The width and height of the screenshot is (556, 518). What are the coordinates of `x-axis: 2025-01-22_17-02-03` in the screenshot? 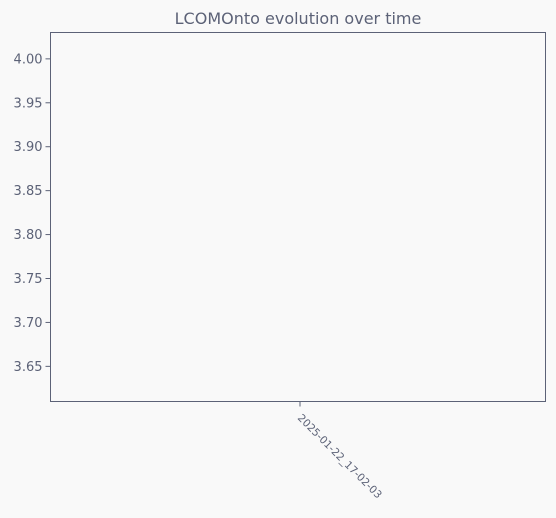 It's located at (339, 451).